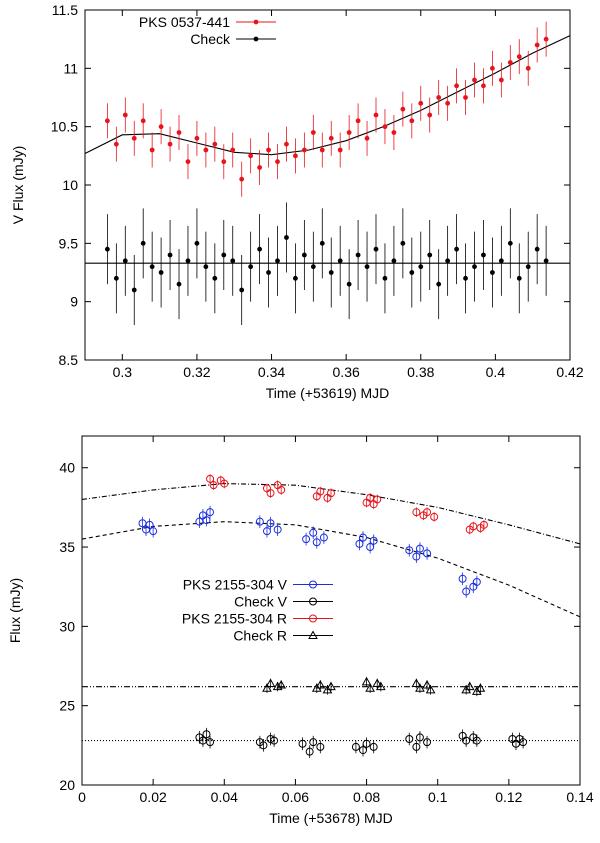 This screenshot has width=600, height=843. What do you see at coordinates (123, 372) in the screenshot?
I see `x-tick-label: 0.3` at bounding box center [123, 372].